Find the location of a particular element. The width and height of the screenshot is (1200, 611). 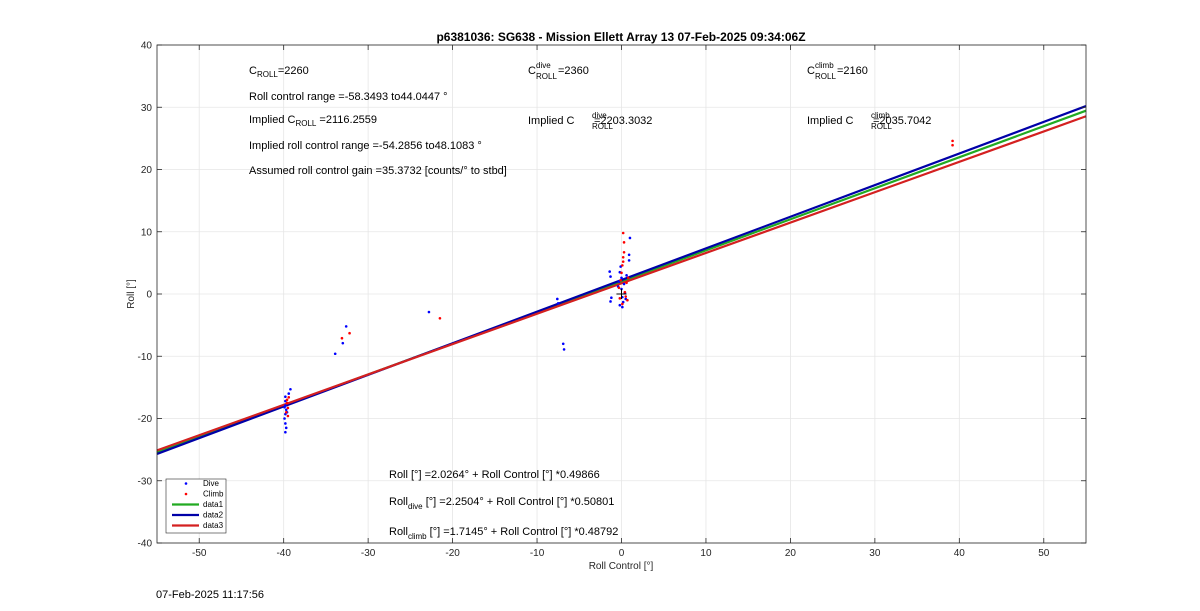

timestamp: 07-Feb-2025 11:17:56 is located at coordinates (210, 595).